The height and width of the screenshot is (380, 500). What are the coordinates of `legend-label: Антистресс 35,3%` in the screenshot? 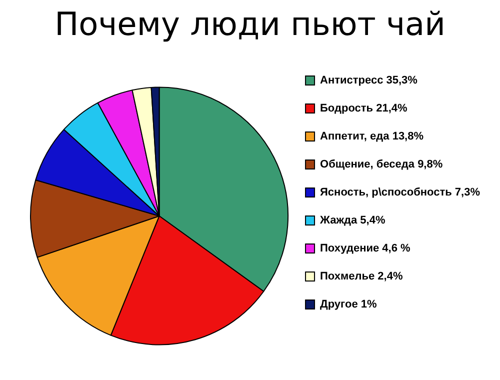 It's located at (369, 80).